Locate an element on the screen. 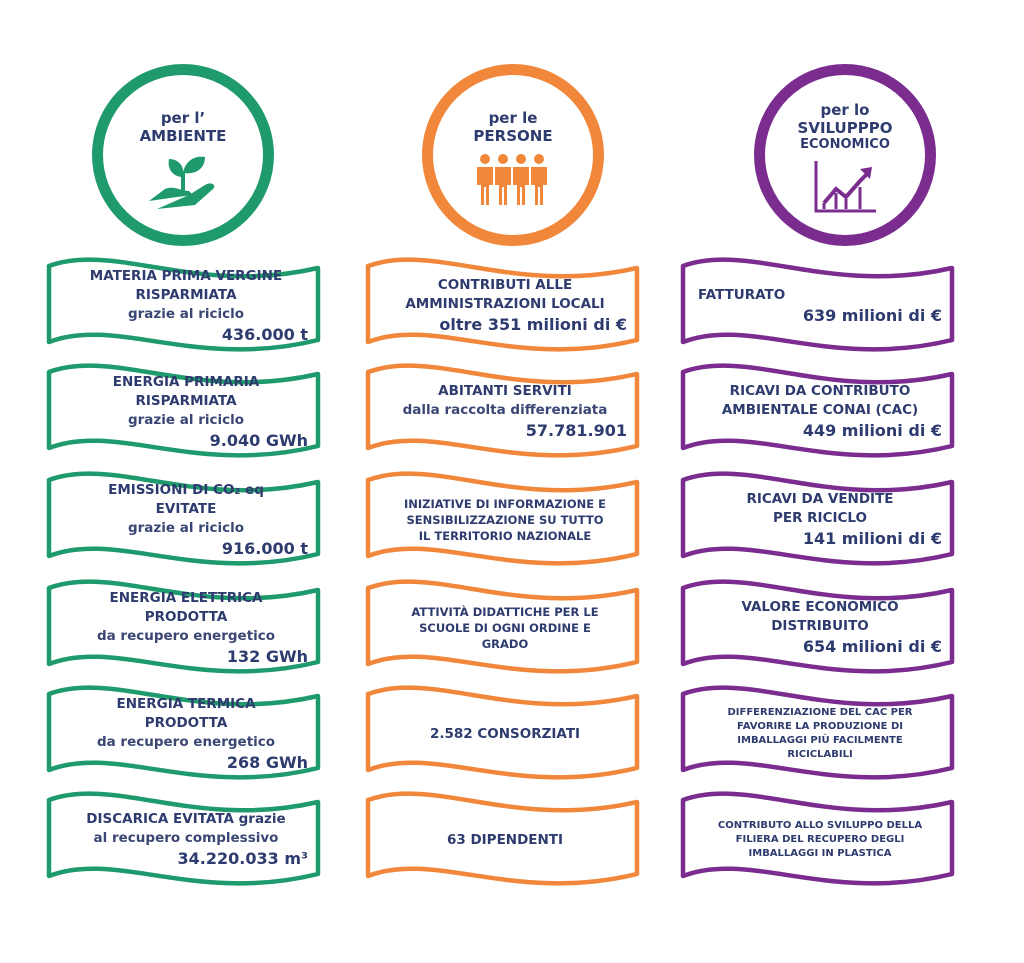  stat-banner: FATTURATO 639 milioni di € is located at coordinates (818, 304).